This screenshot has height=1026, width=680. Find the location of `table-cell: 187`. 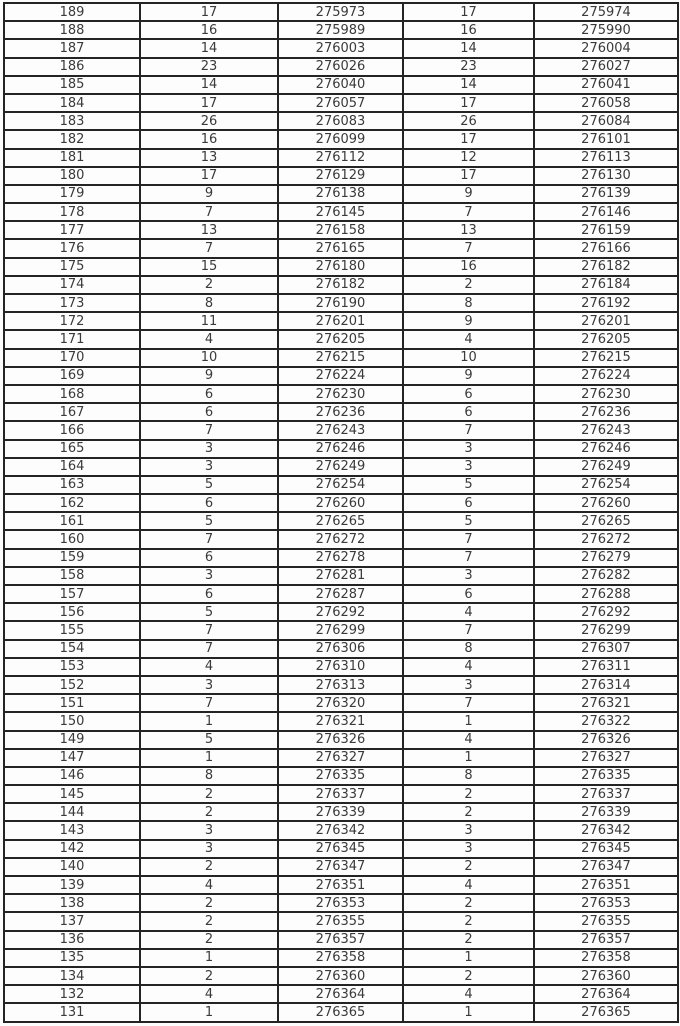

table-cell: 187 is located at coordinates (72, 48).